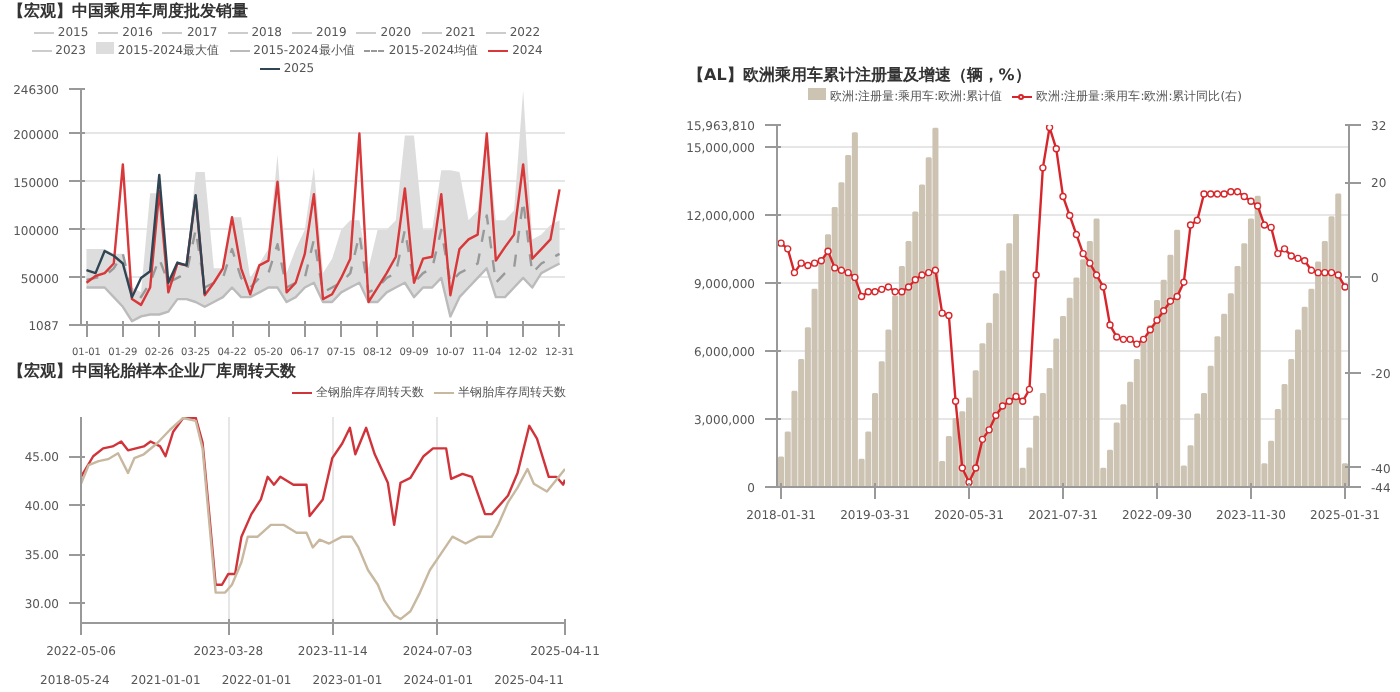 The width and height of the screenshot is (1400, 692). What do you see at coordinates (153, 371) in the screenshot?
I see `chart-title: 【宏观】中国轮胎样本企业厂库周转天数` at bounding box center [153, 371].